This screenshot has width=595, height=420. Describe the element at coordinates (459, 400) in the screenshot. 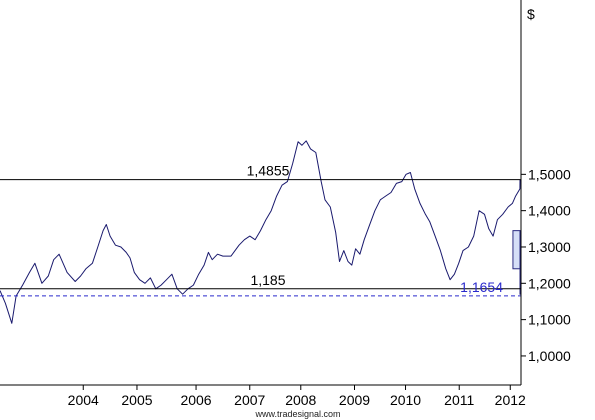

I see `x-tick-label-8: 2011` at that location.